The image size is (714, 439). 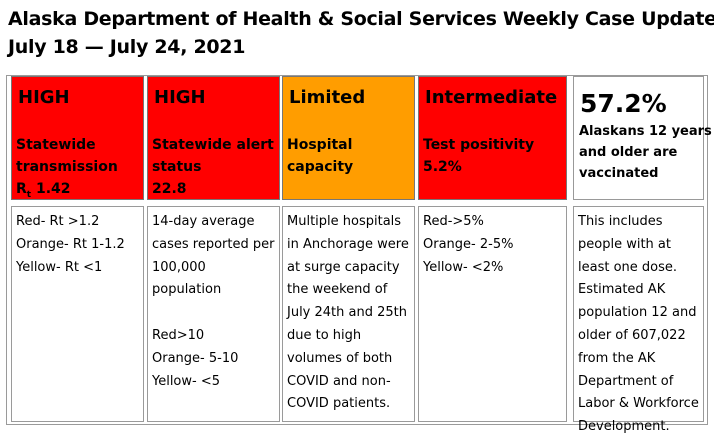 I want to click on hospital-capacity-label: Hospital capacity, so click(x=320, y=156).